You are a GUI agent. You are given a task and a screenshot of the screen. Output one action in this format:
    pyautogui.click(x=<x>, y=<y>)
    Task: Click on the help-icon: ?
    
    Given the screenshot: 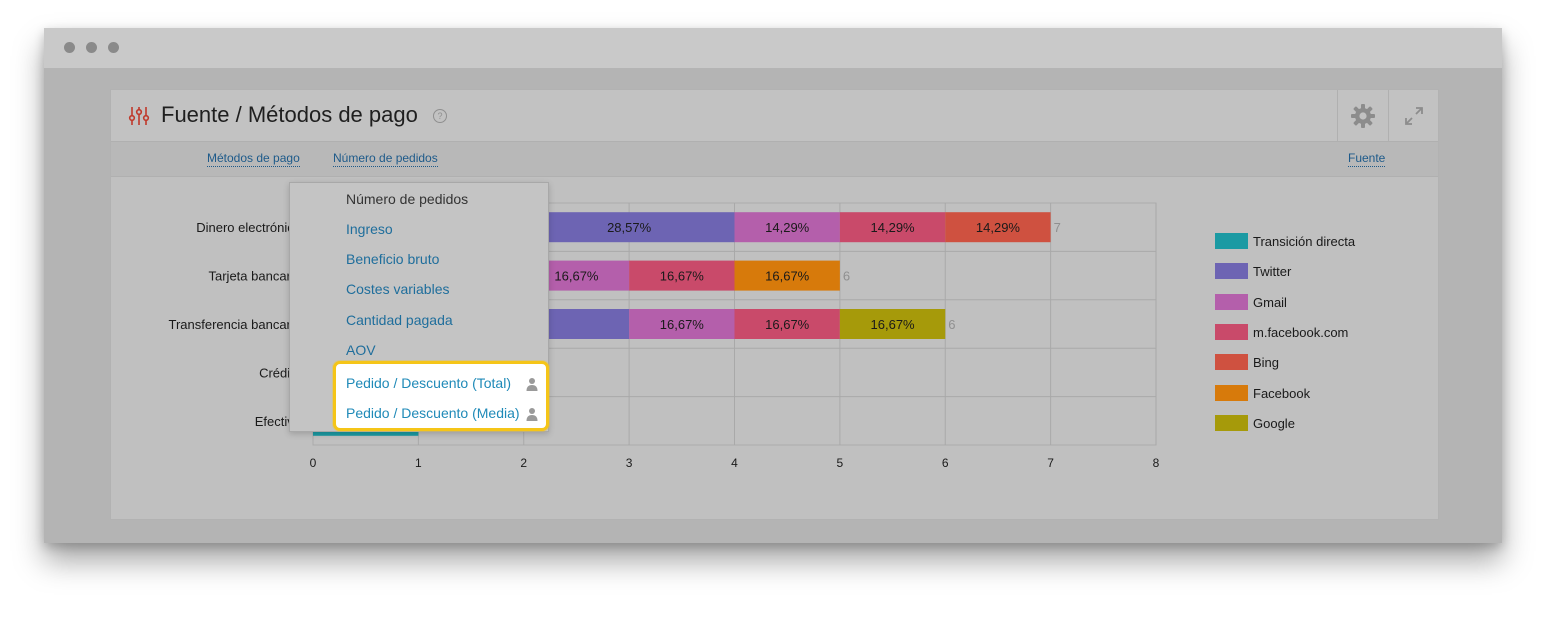 What is the action you would take?
    pyautogui.click(x=440, y=116)
    